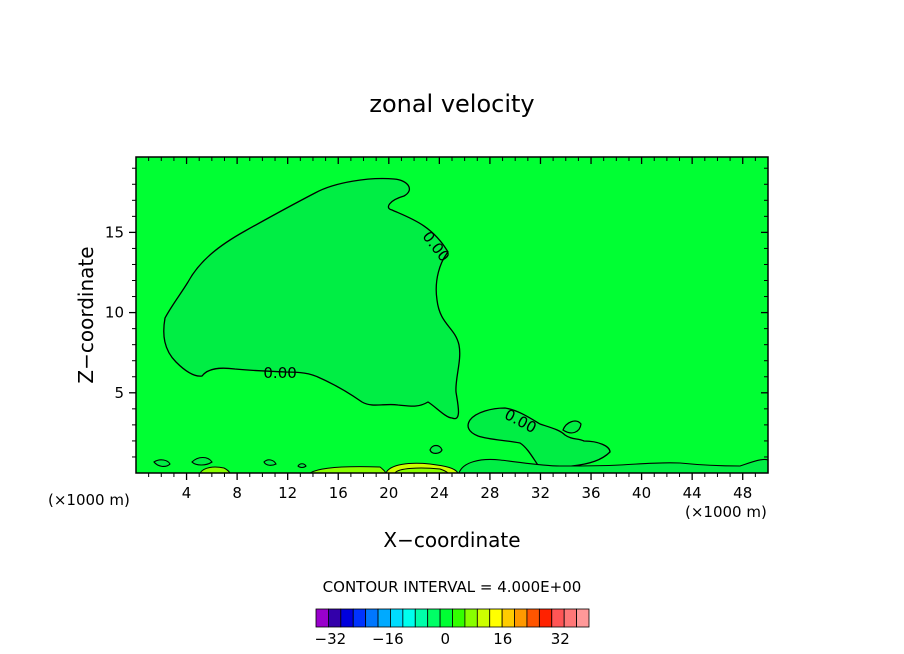 Image resolution: width=904 pixels, height=654 pixels. I want to click on negative-region-lower-right, so click(520, 438).